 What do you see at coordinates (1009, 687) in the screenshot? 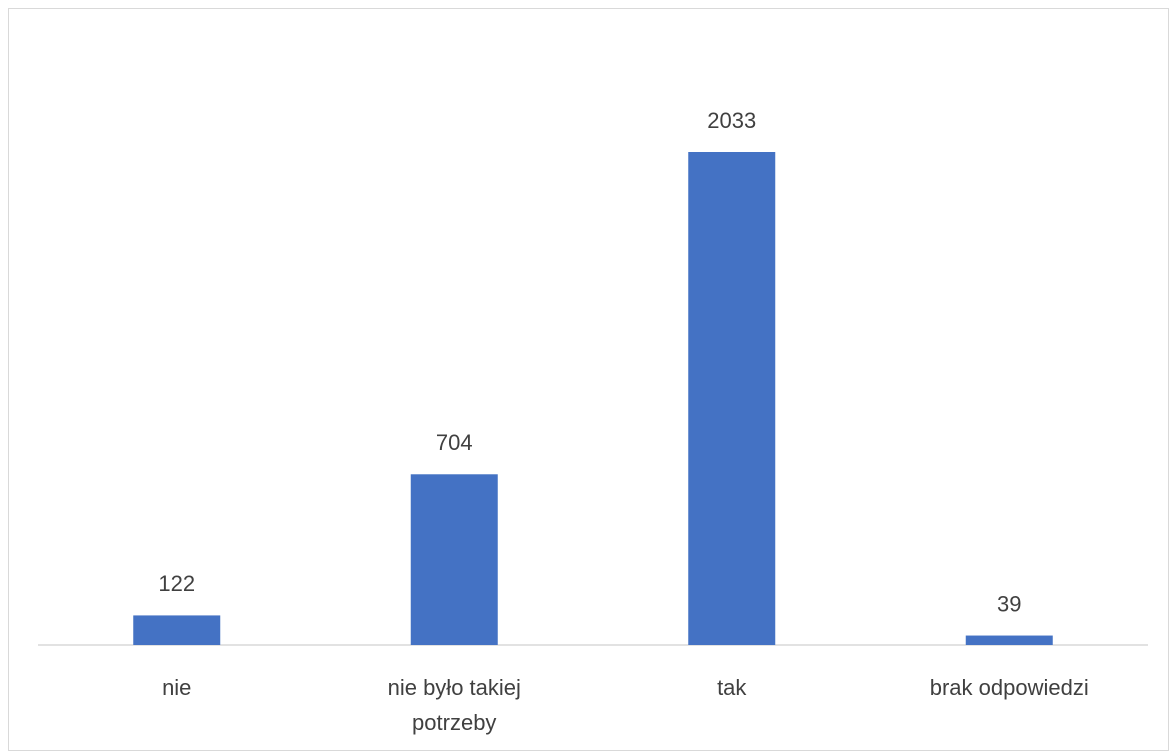
I see `x-tick-label: brak odpowiedzi` at bounding box center [1009, 687].